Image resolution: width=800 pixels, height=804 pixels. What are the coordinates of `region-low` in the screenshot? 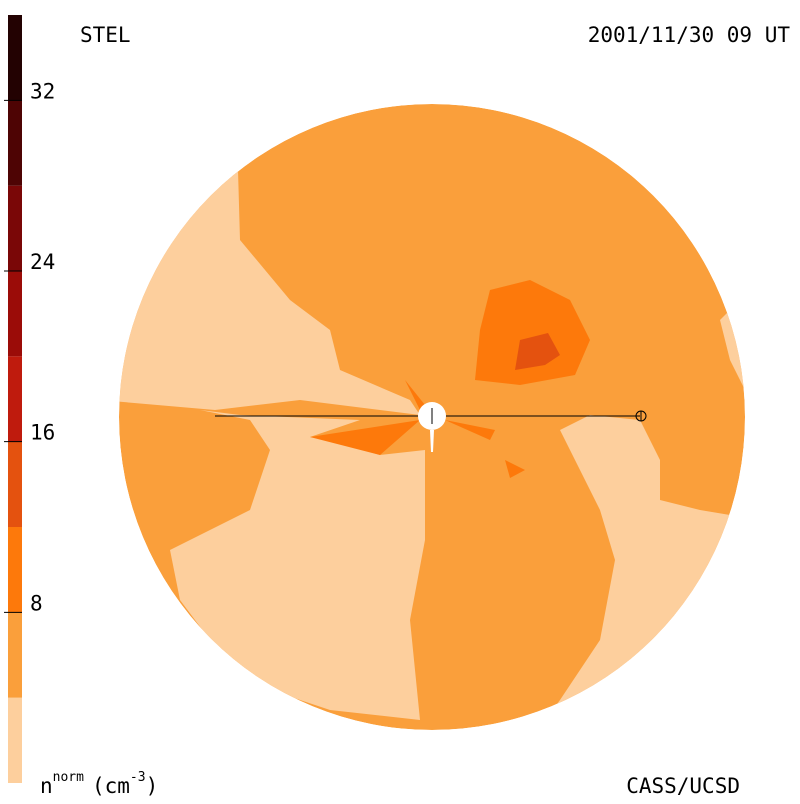 It's located at (297, 565).